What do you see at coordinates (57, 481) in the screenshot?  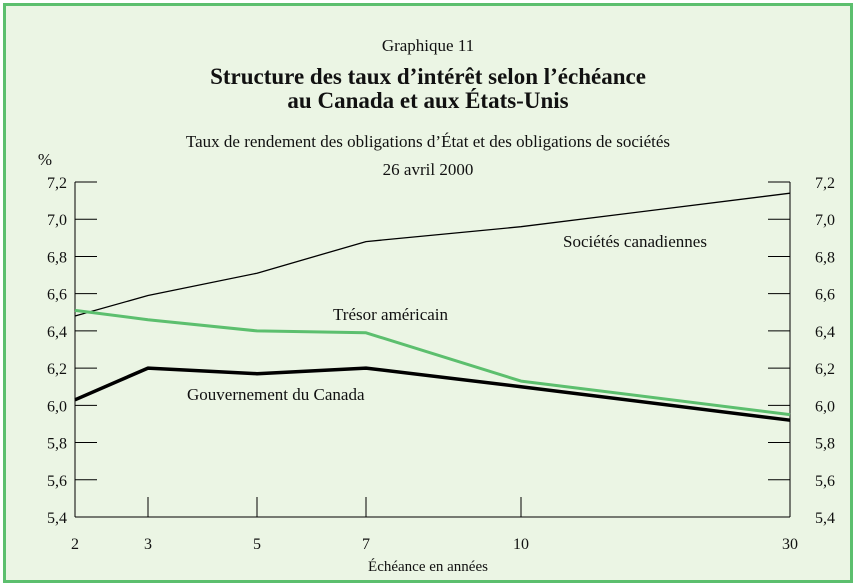 I see `y-tick-label-left: 5,6` at bounding box center [57, 481].